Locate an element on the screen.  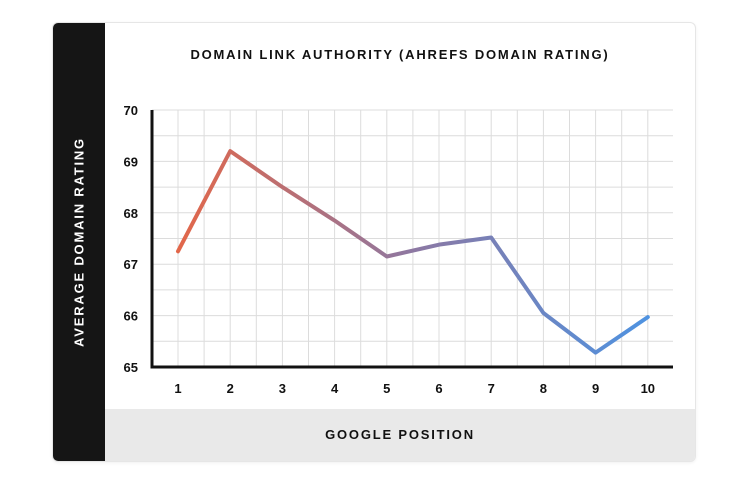
x-axis-label-band: GOOGLE POSITION is located at coordinates (400, 435).